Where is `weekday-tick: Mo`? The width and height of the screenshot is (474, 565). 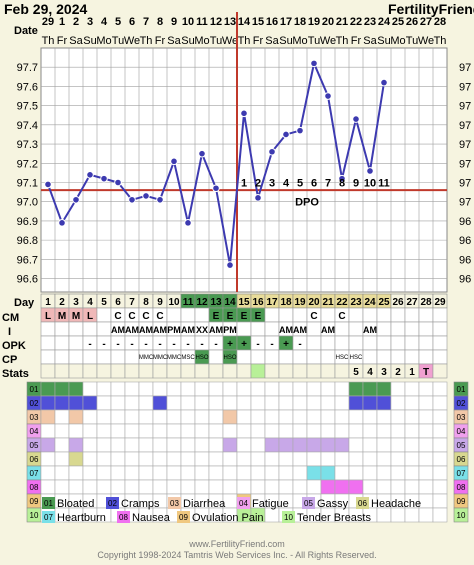 weekday-tick: Mo is located at coordinates (397, 41).